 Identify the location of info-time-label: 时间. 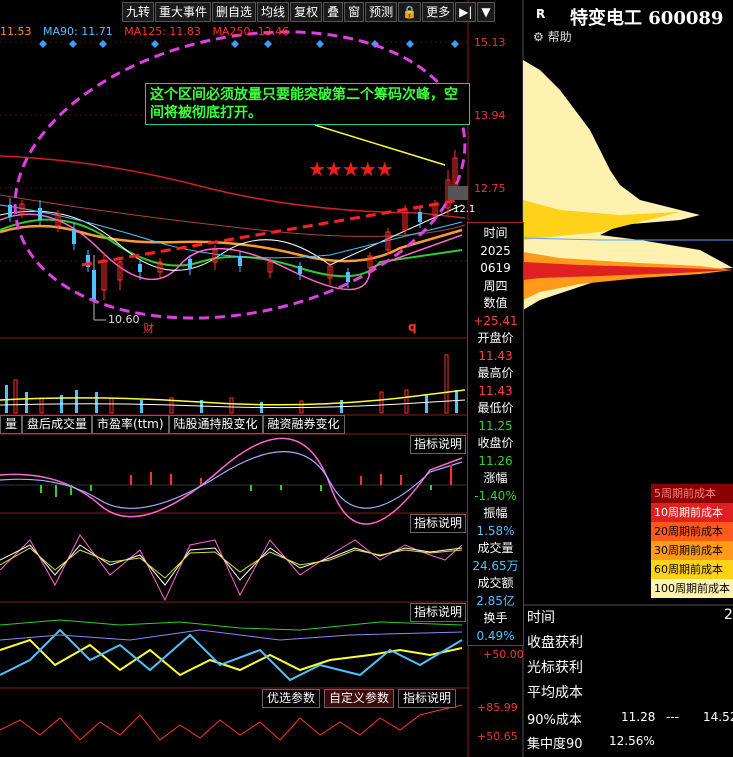
(495, 233).